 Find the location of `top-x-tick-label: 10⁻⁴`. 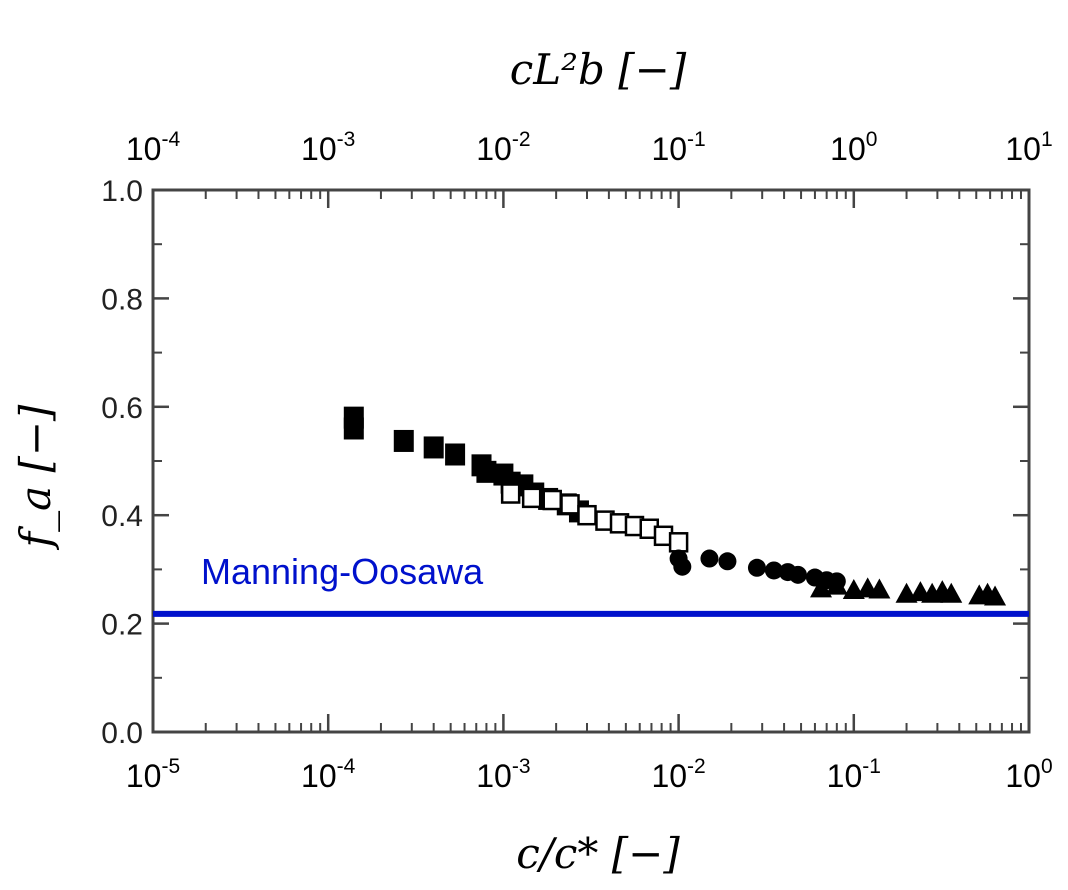

top-x-tick-label: 10⁻⁴ is located at coordinates (153, 147).